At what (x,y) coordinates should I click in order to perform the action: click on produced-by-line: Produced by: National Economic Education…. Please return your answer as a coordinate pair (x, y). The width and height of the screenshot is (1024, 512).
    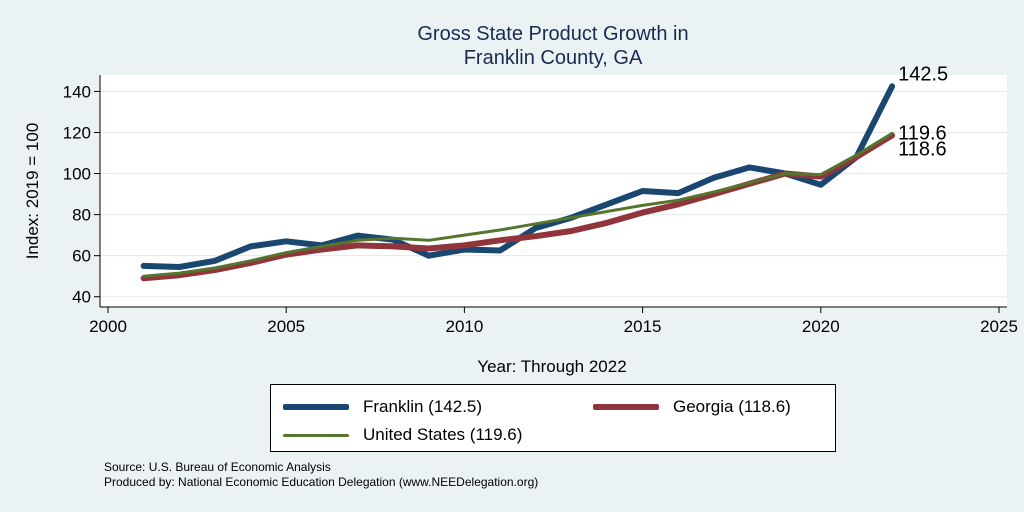
    Looking at the image, I should click on (321, 482).